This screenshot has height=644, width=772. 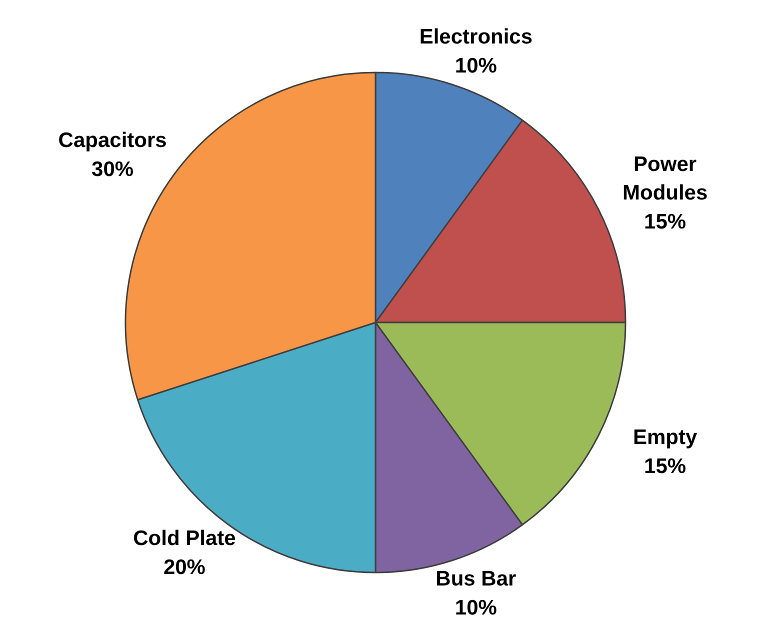 What do you see at coordinates (184, 538) in the screenshot?
I see `slice-label: Cold Plate` at bounding box center [184, 538].